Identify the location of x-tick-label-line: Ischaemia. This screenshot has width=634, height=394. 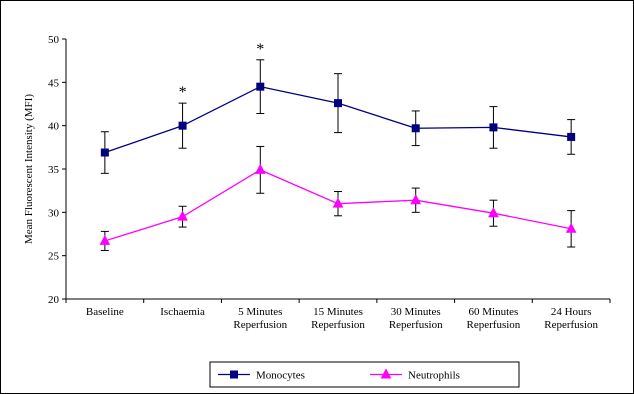
(182, 312).